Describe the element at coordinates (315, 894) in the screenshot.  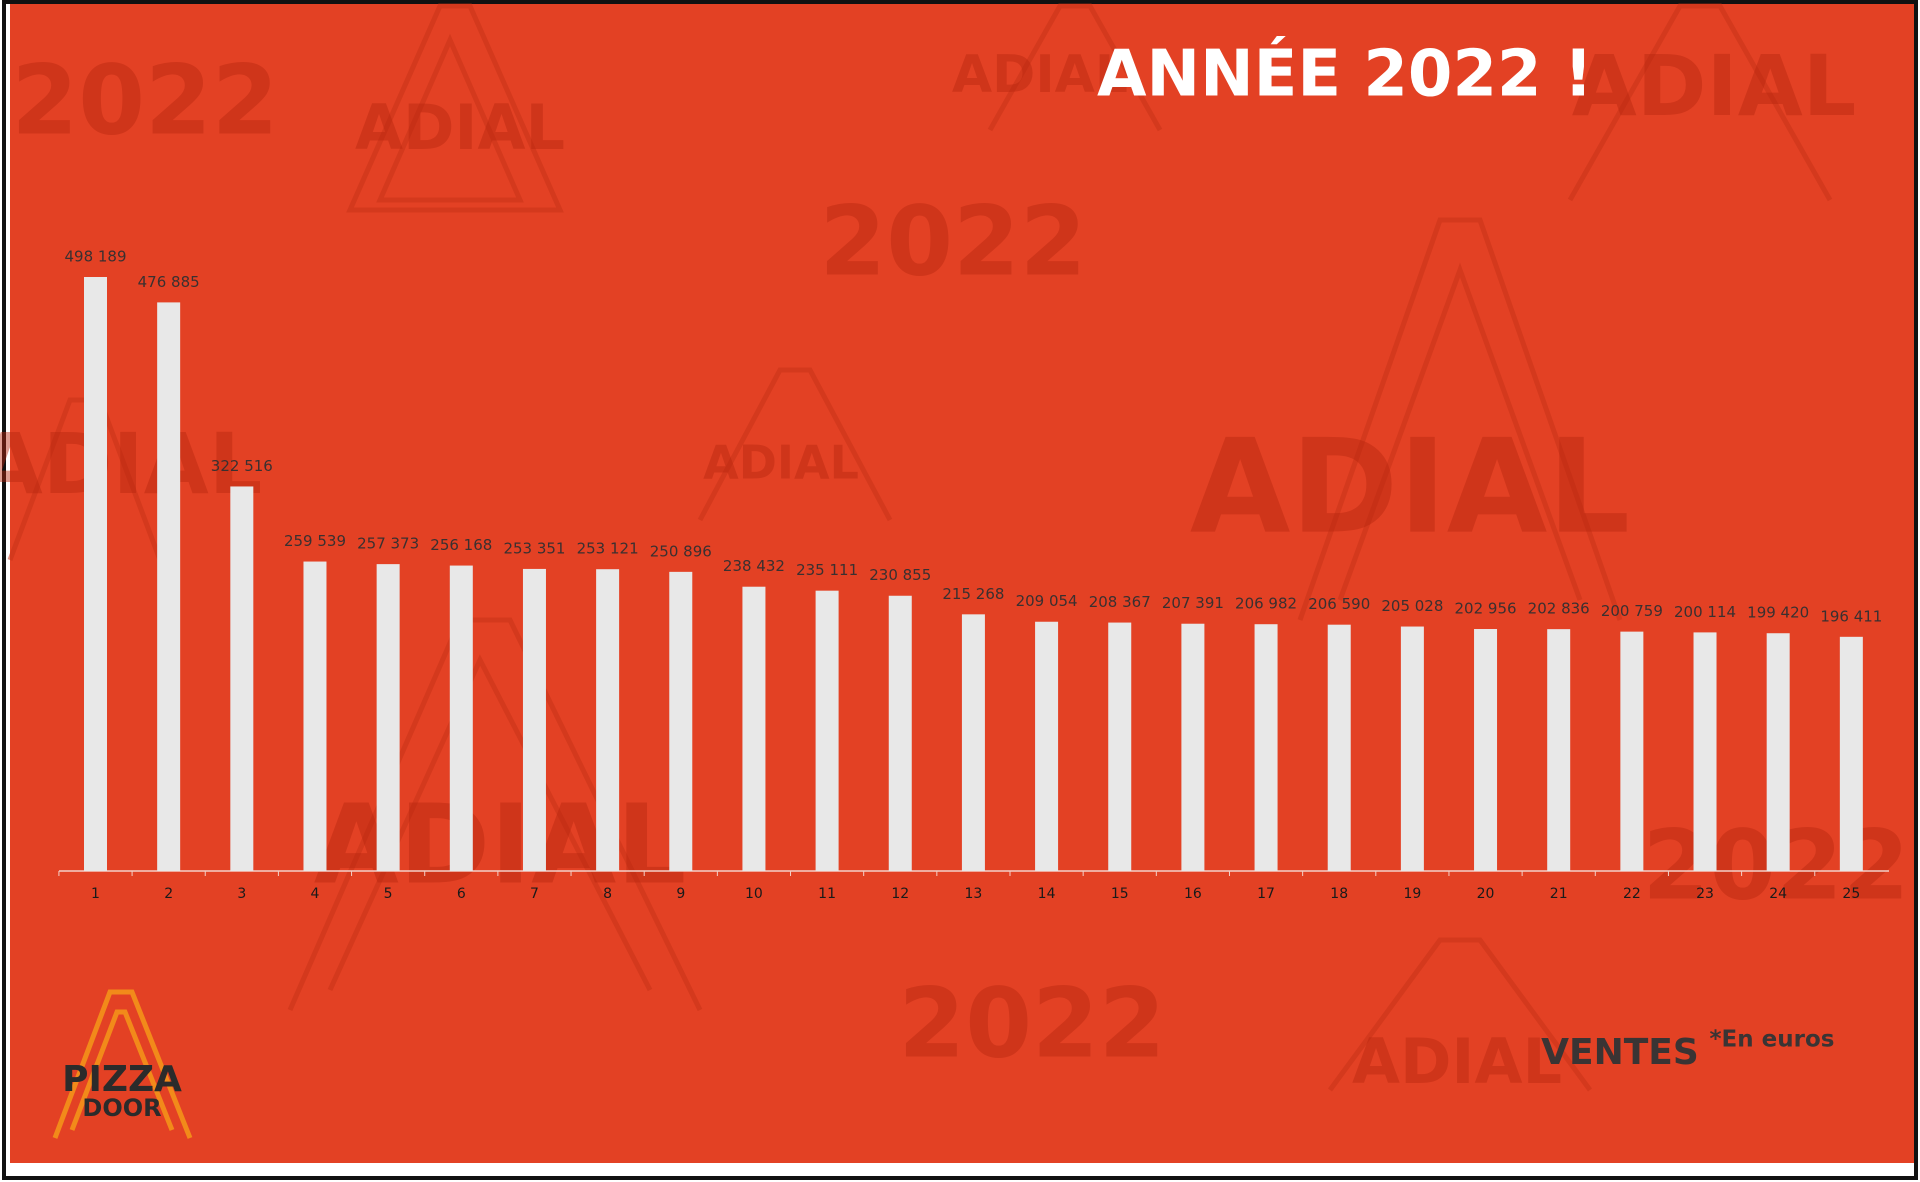
I see `x-tick-label: 4` at that location.